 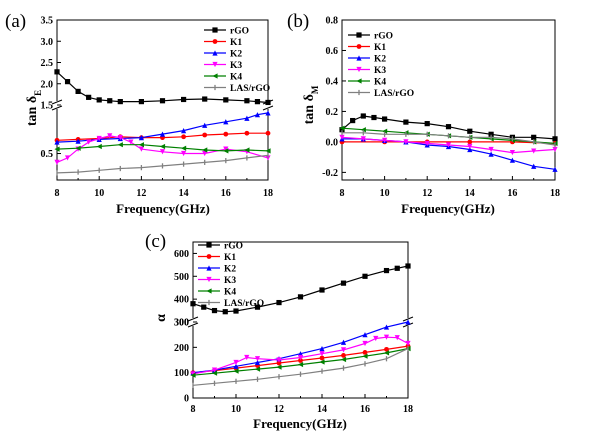 What do you see at coordinates (209, 291) in the screenshot?
I see `p3-legend-marker-k4` at bounding box center [209, 291].